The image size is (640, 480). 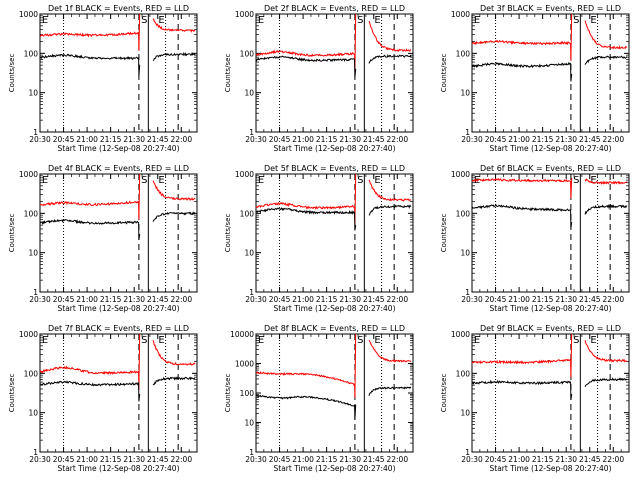 I want to click on panel-title: Det 3f BLACK = Events, RED = LLD, so click(x=550, y=8).